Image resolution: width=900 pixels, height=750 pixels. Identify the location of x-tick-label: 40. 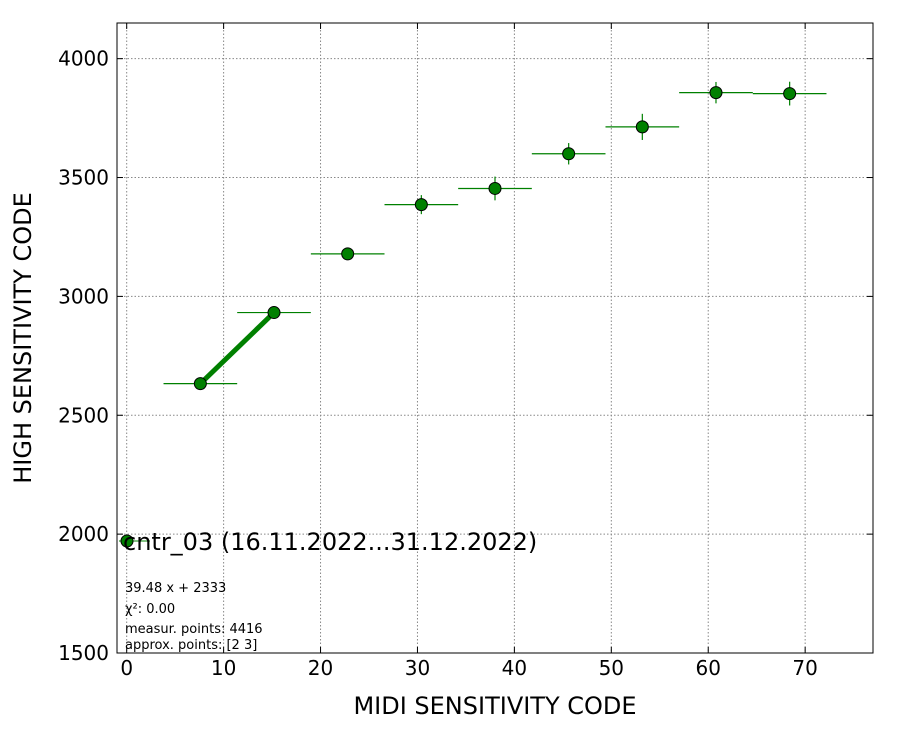
(514, 668).